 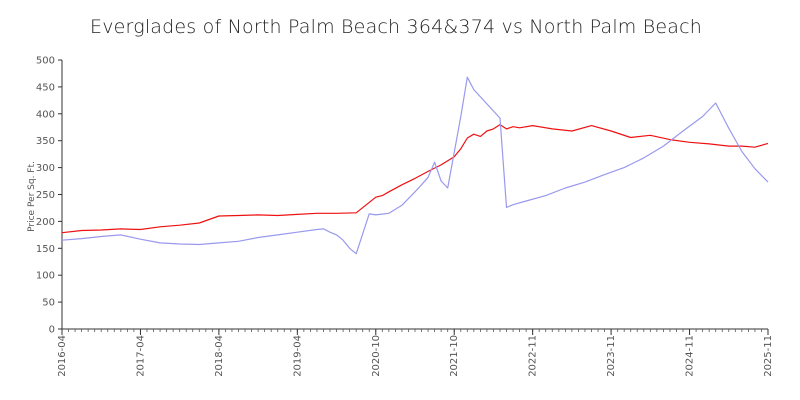 What do you see at coordinates (768, 356) in the screenshot?
I see `x-tick-label: 2025-11` at bounding box center [768, 356].